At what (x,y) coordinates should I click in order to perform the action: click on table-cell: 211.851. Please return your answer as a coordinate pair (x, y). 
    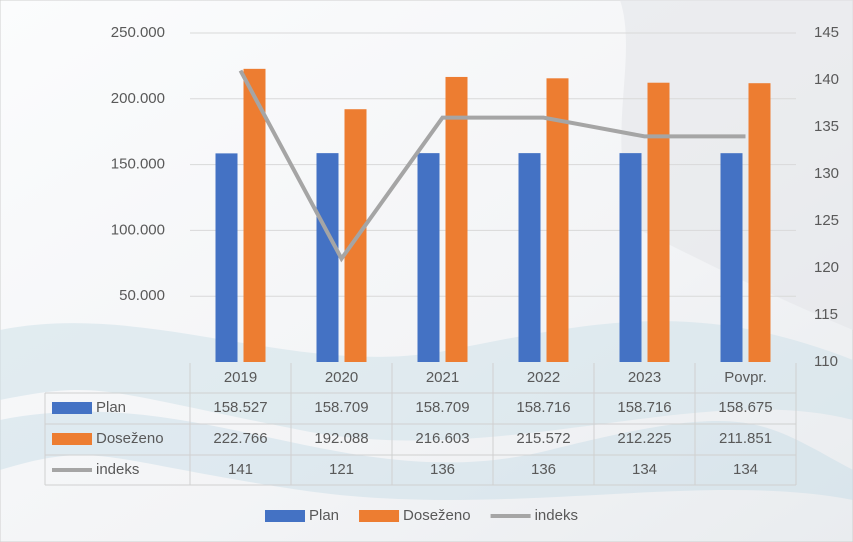
    Looking at the image, I should click on (745, 438).